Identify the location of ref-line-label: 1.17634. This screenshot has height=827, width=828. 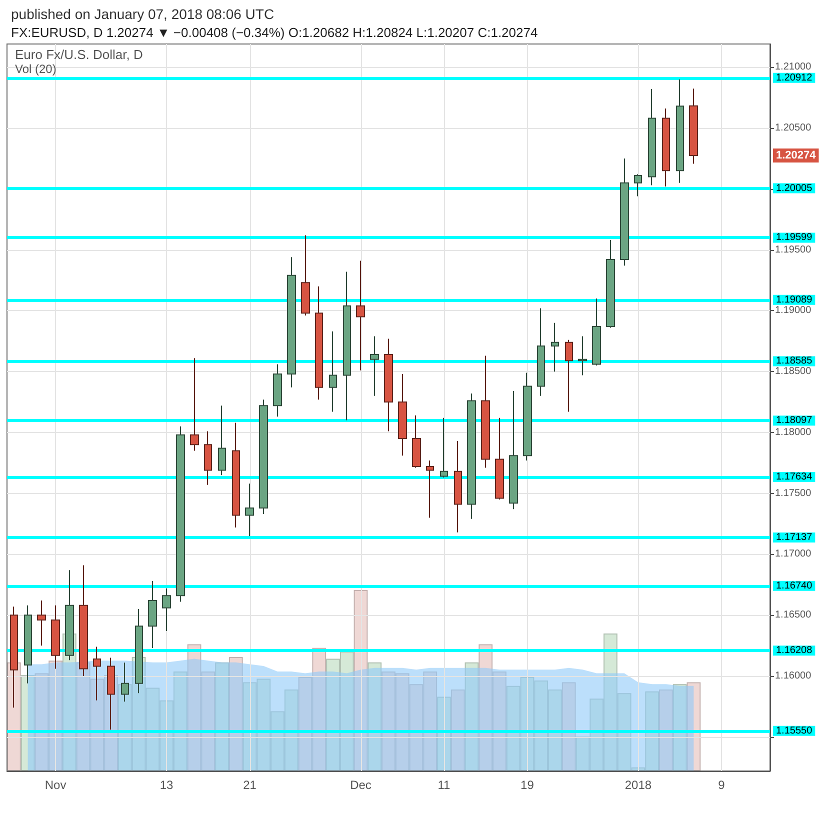
(794, 477).